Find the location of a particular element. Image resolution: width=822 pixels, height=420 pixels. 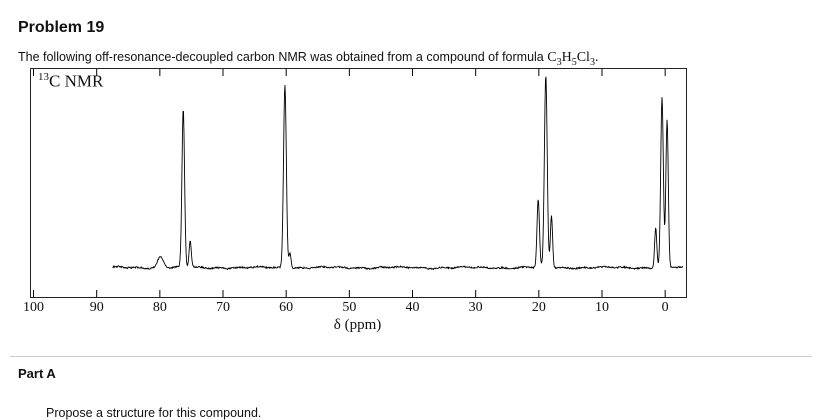

formula-h: H is located at coordinates (566, 57).